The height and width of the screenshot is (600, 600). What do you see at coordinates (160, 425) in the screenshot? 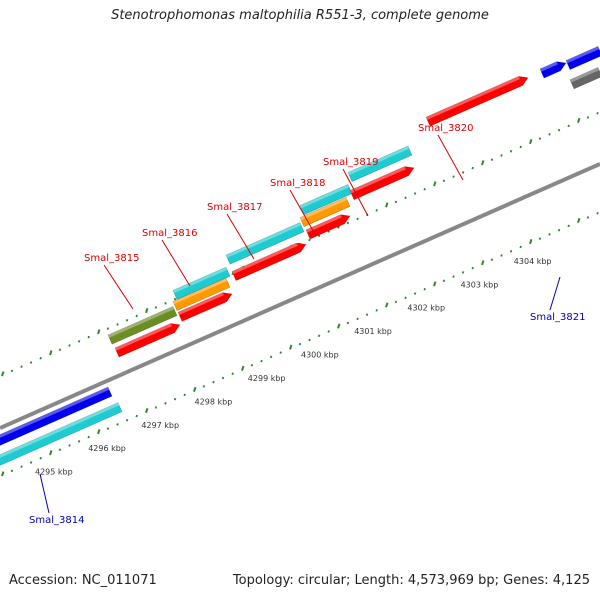
I see `scale-label-4297: 4297 kbp` at bounding box center [160, 425].